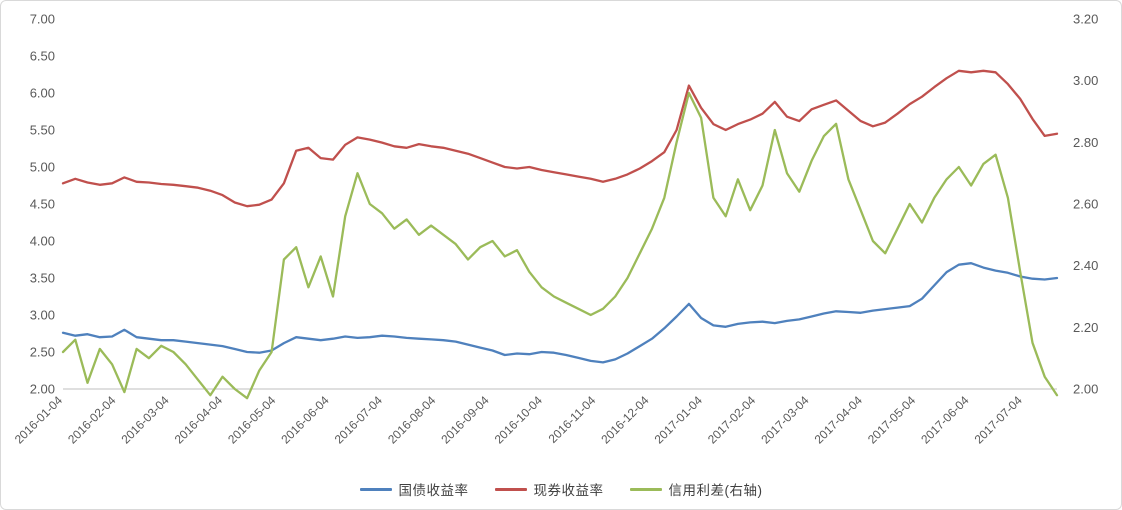 The height and width of the screenshot is (510, 1122). I want to click on y-axis-right-tick-label: 2.20, so click(1085, 327).